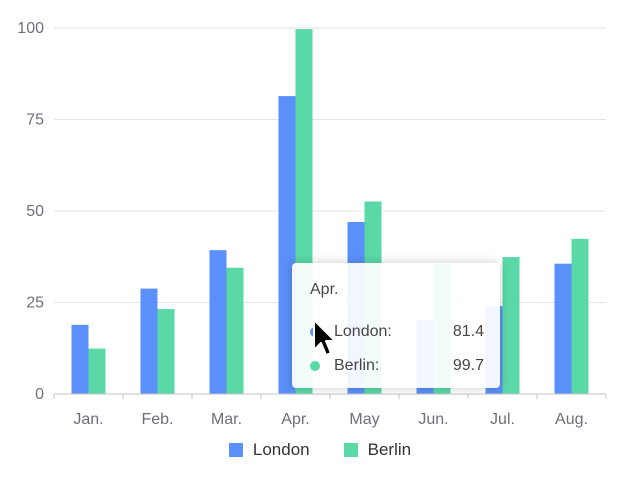 The image size is (640, 482). Describe the element at coordinates (35, 120) in the screenshot. I see `y-tick-label: 75` at that location.